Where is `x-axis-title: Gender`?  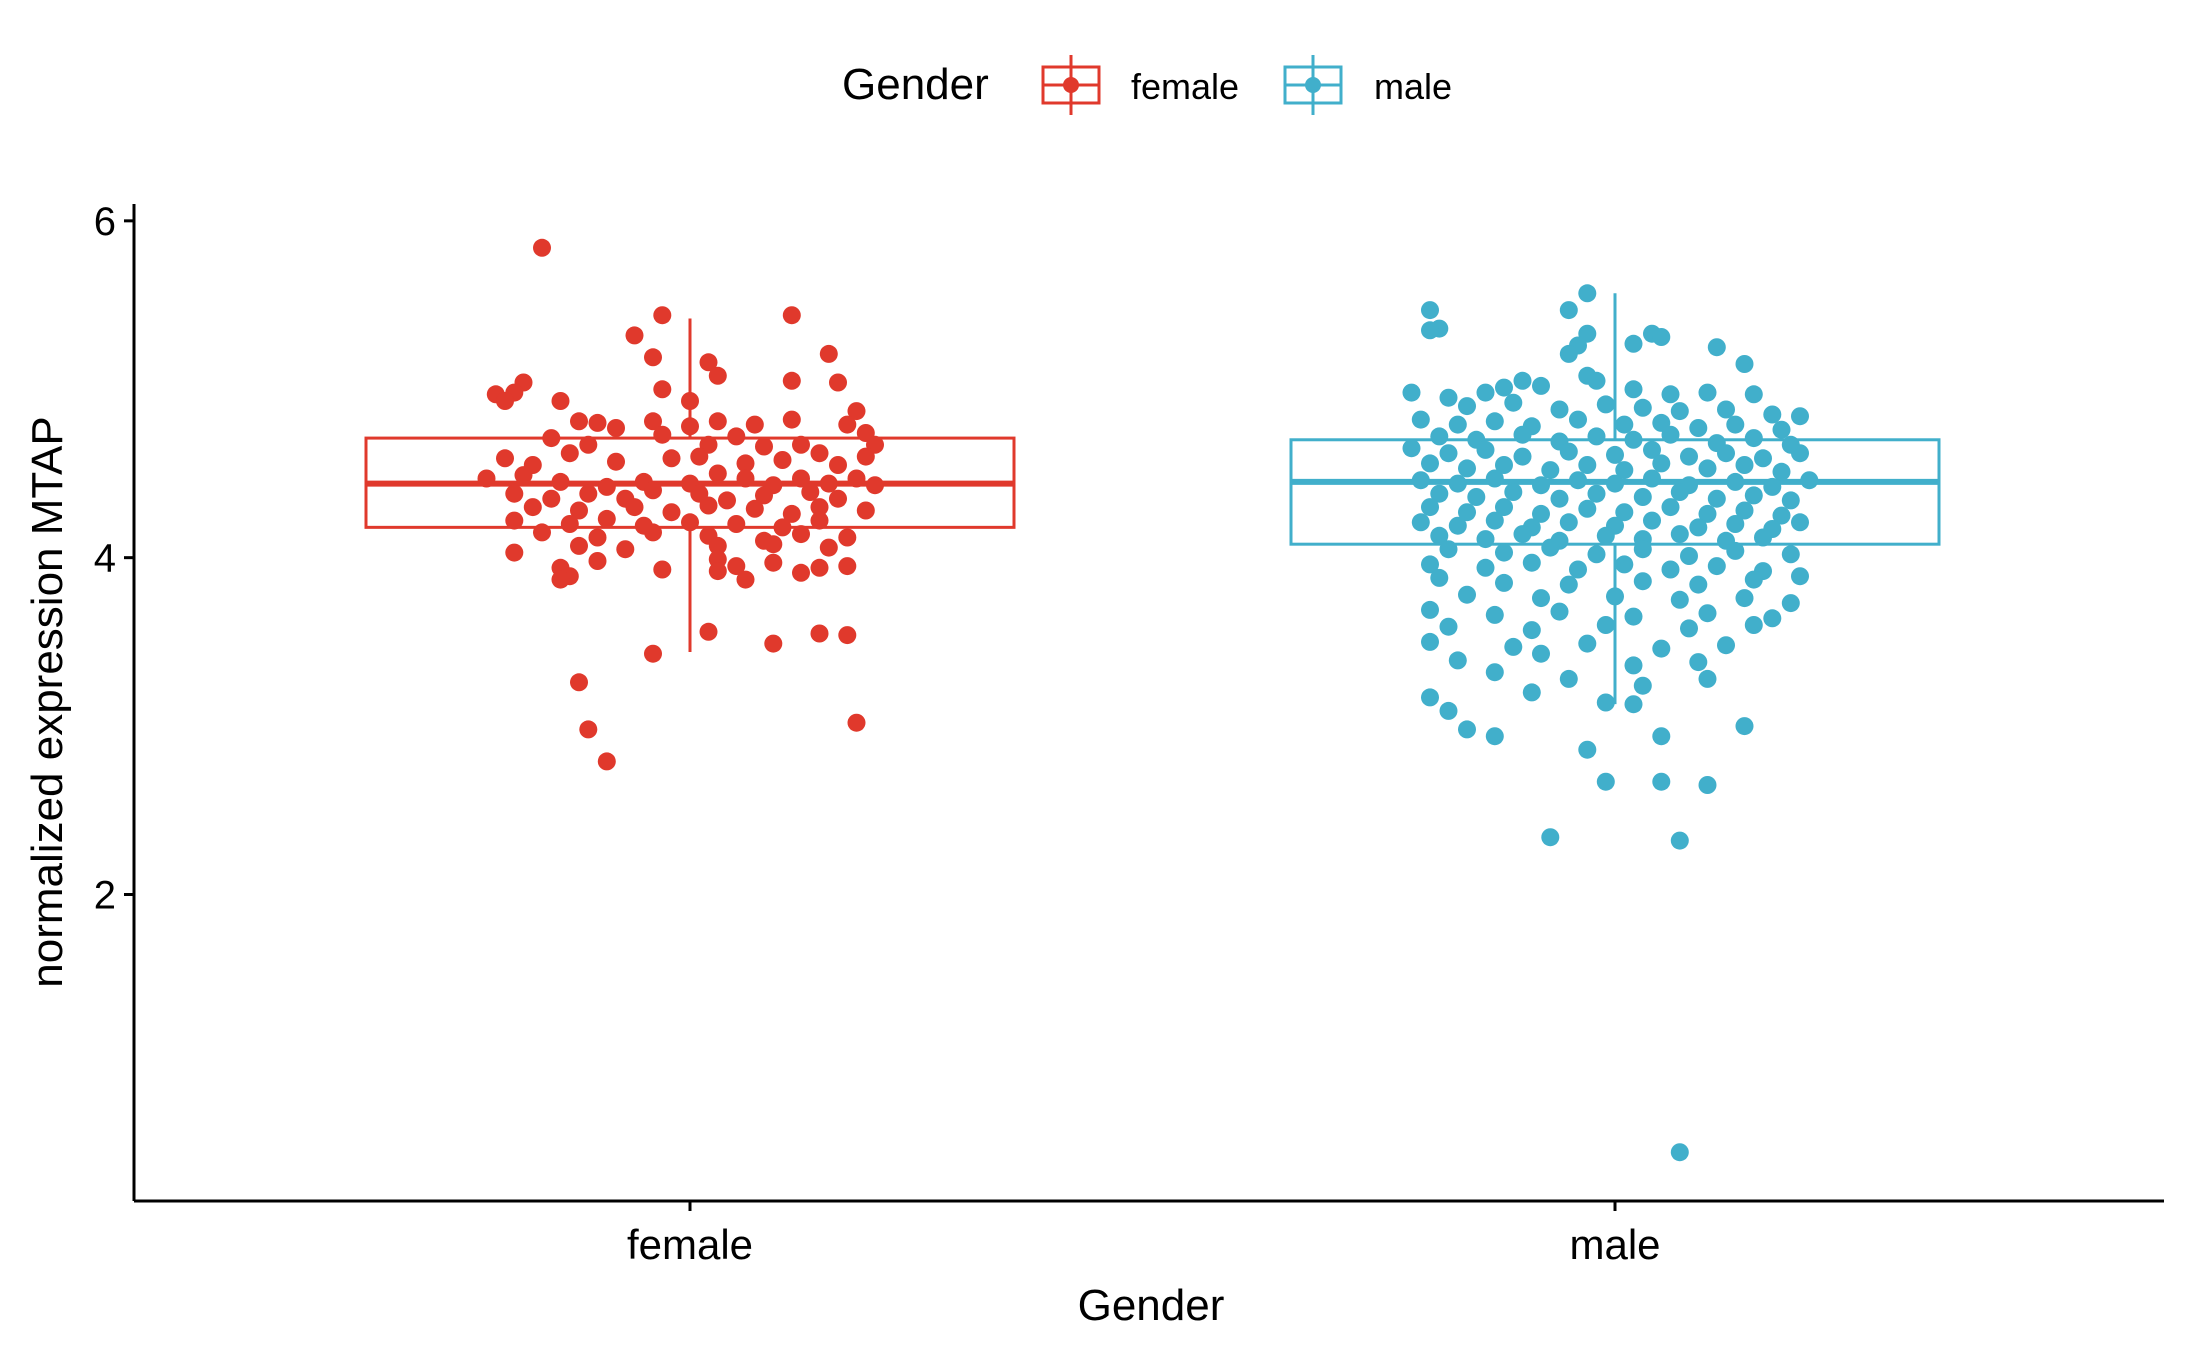
x-axis-title: Gender is located at coordinates (1151, 1305).